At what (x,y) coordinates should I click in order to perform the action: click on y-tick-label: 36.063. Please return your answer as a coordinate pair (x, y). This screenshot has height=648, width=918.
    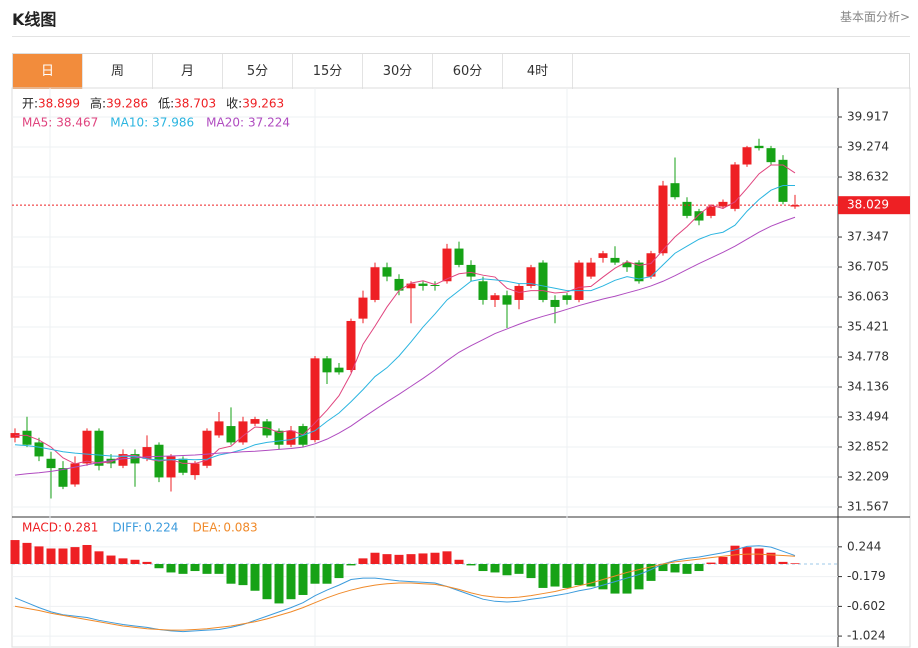
    Looking at the image, I should click on (868, 297).